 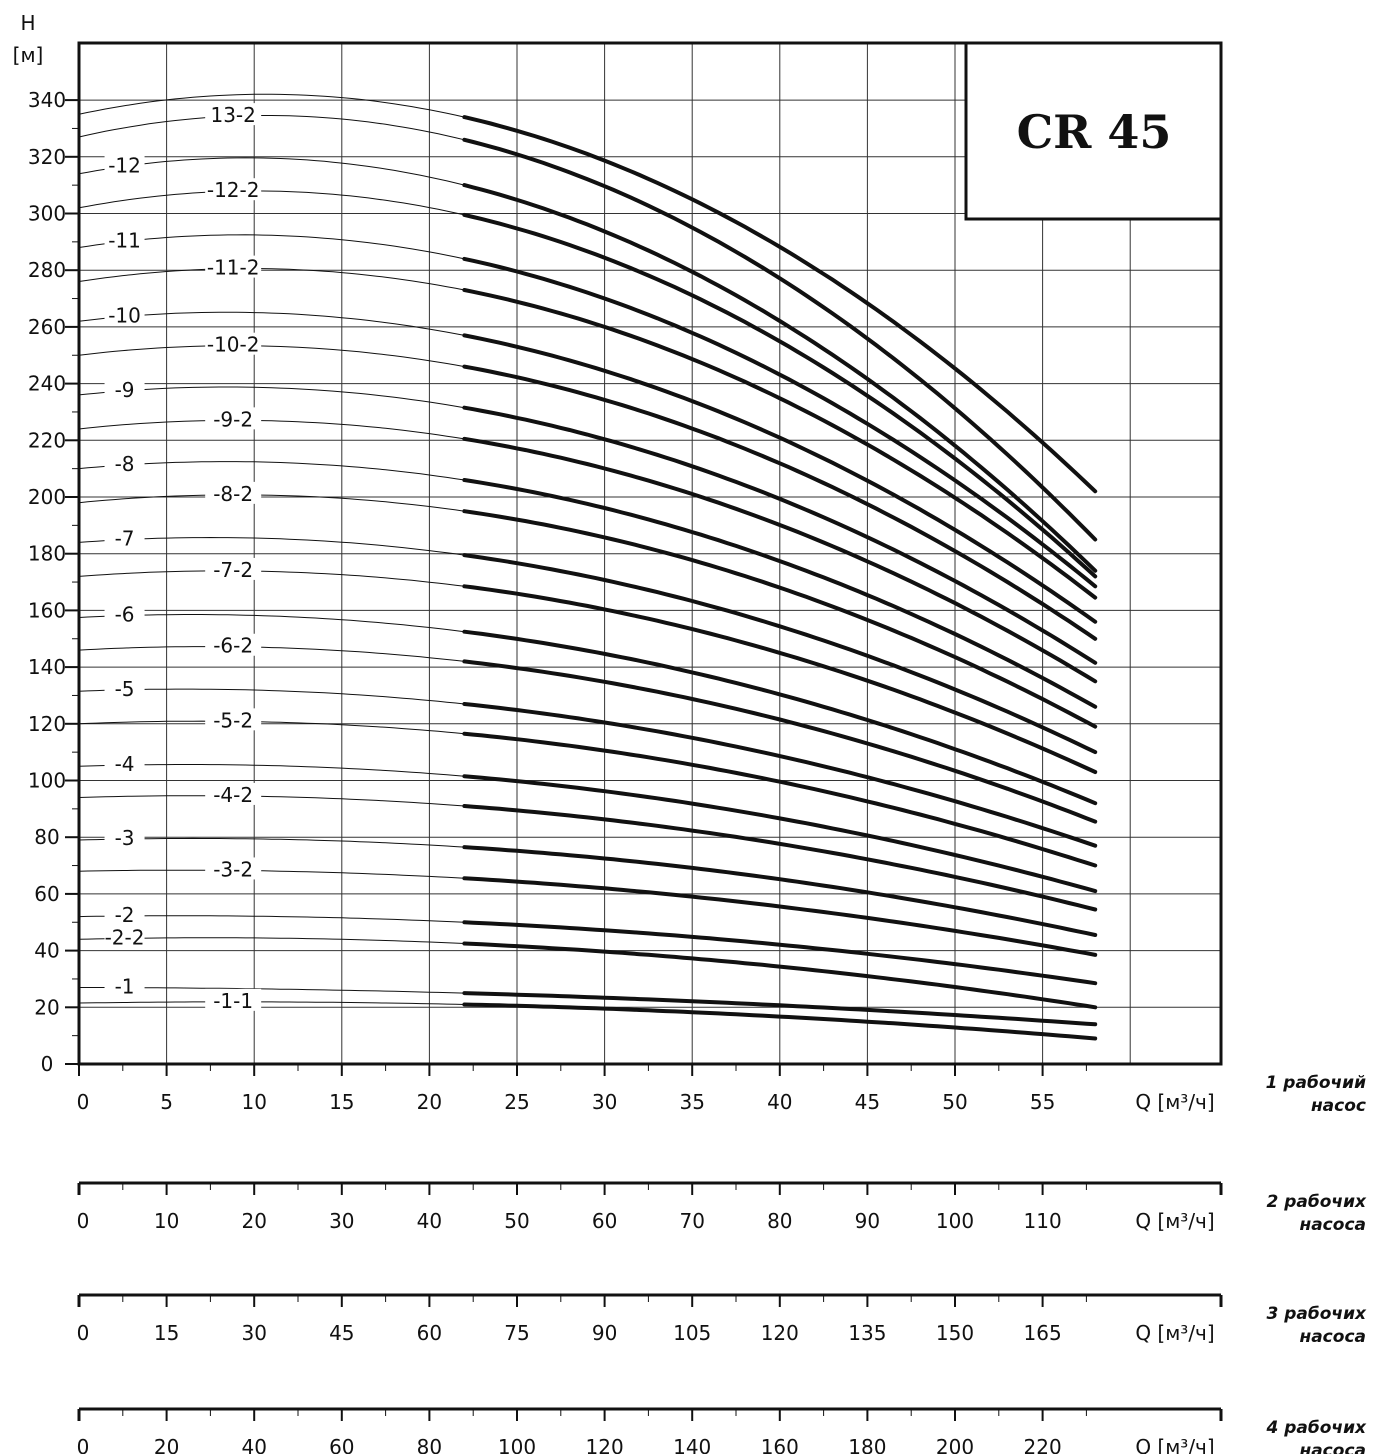 I want to click on pump-count-label: 2 рабочих, so click(x=1317, y=1202).